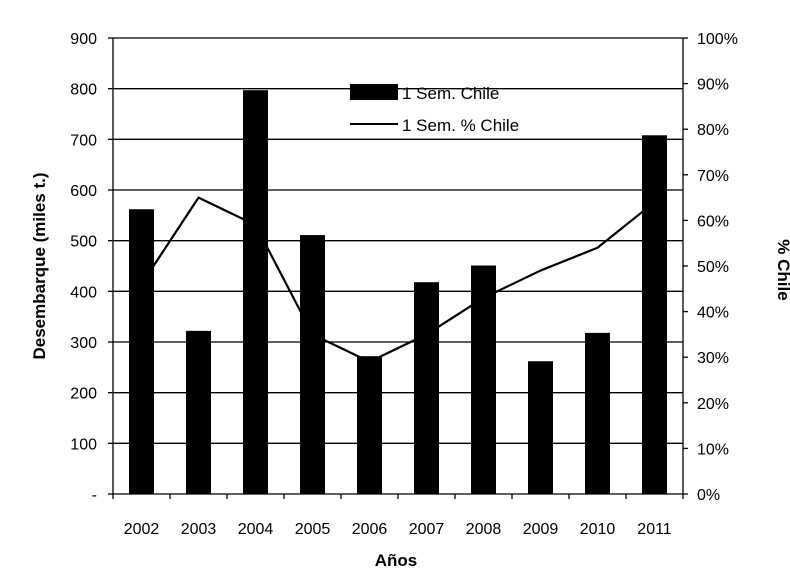 This screenshot has width=790, height=575. What do you see at coordinates (141, 351) in the screenshot?
I see `bar-2002` at bounding box center [141, 351].